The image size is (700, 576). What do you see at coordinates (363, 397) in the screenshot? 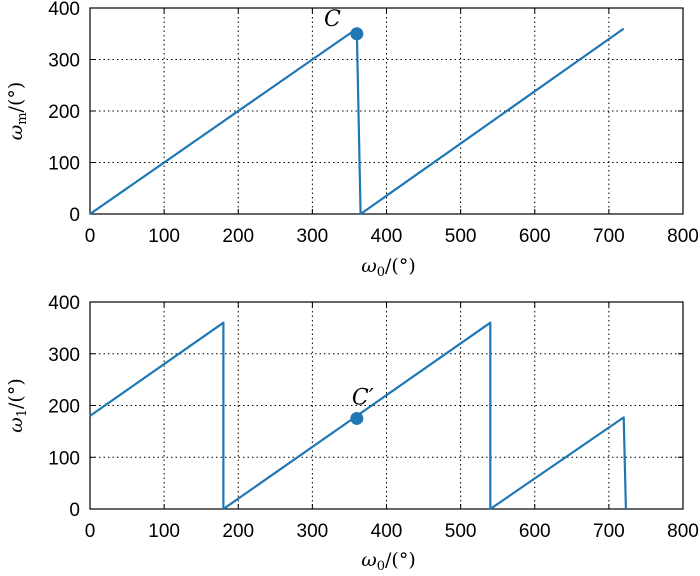
I see `point-label: C′` at bounding box center [363, 397].